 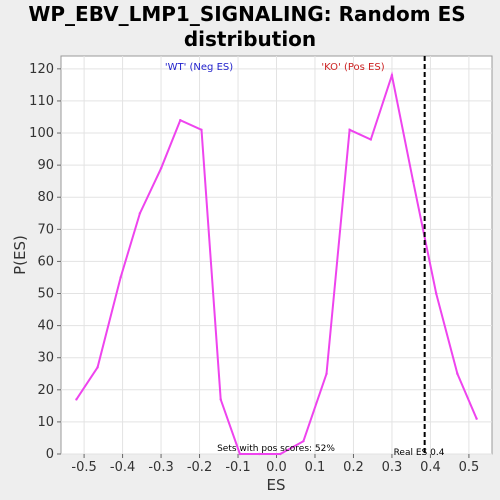 What do you see at coordinates (45, 229) in the screenshot?
I see `y-tick-label: 70` at bounding box center [45, 229].